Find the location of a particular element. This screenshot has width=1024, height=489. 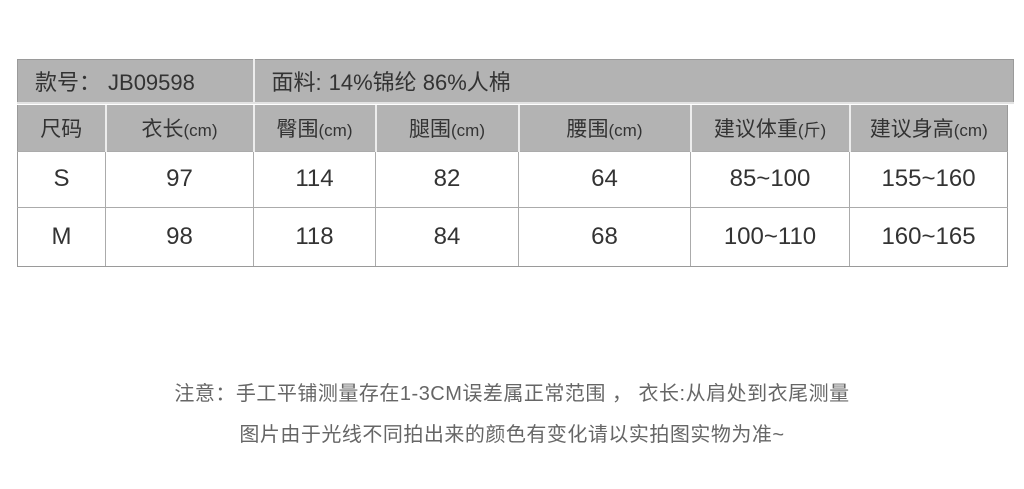

style-number-value: JB09598 is located at coordinates (151, 82).